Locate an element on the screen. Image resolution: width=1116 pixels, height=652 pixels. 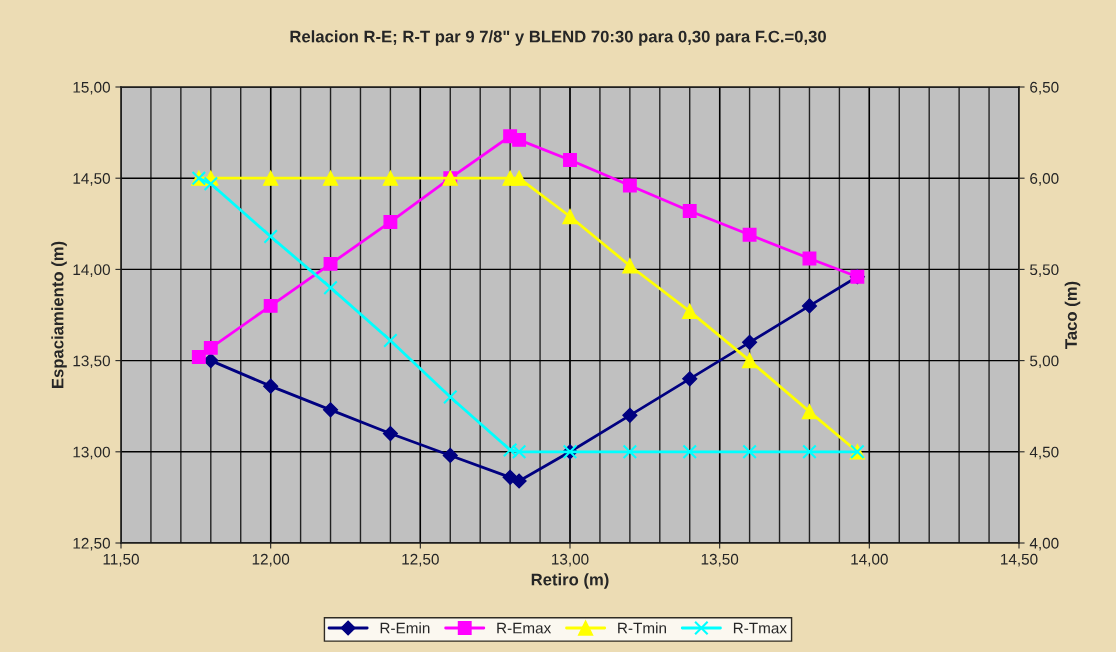
y2-tick-label: 5,50 is located at coordinates (1044, 270).